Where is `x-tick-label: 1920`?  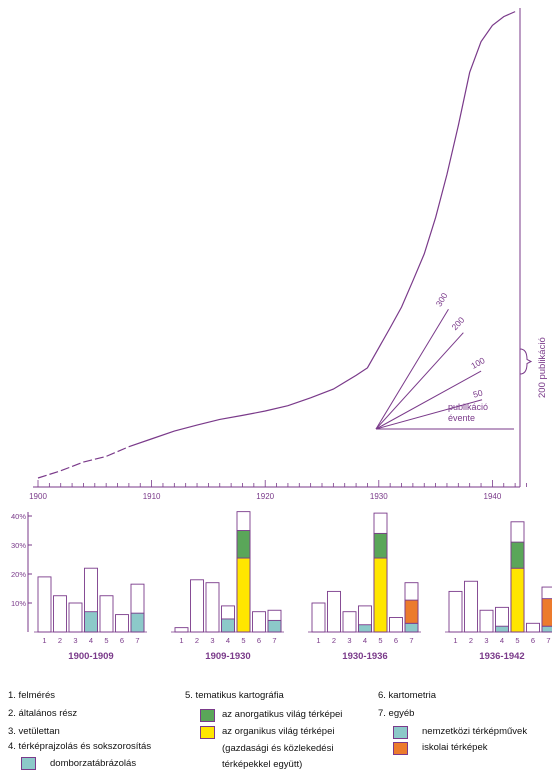
x-tick-label: 1920 is located at coordinates (265, 496).